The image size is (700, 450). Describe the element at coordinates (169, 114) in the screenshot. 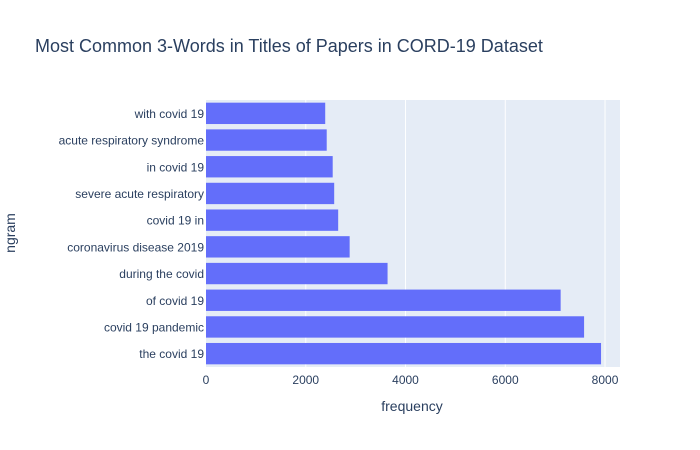

I see `y-tick-label: with covid 19` at that location.